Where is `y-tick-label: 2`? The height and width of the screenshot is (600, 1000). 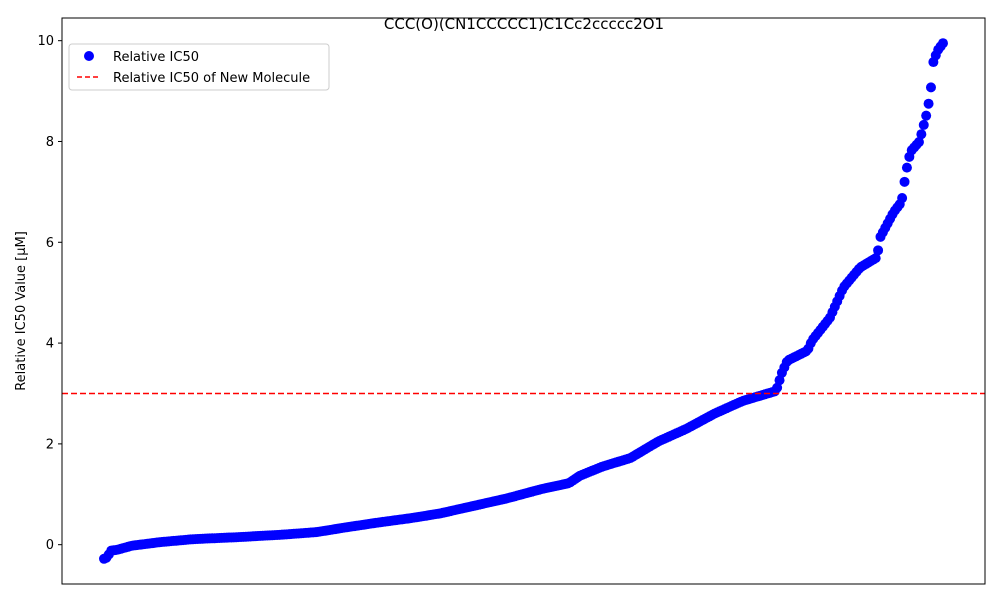
y-tick-label: 2 is located at coordinates (50, 444).